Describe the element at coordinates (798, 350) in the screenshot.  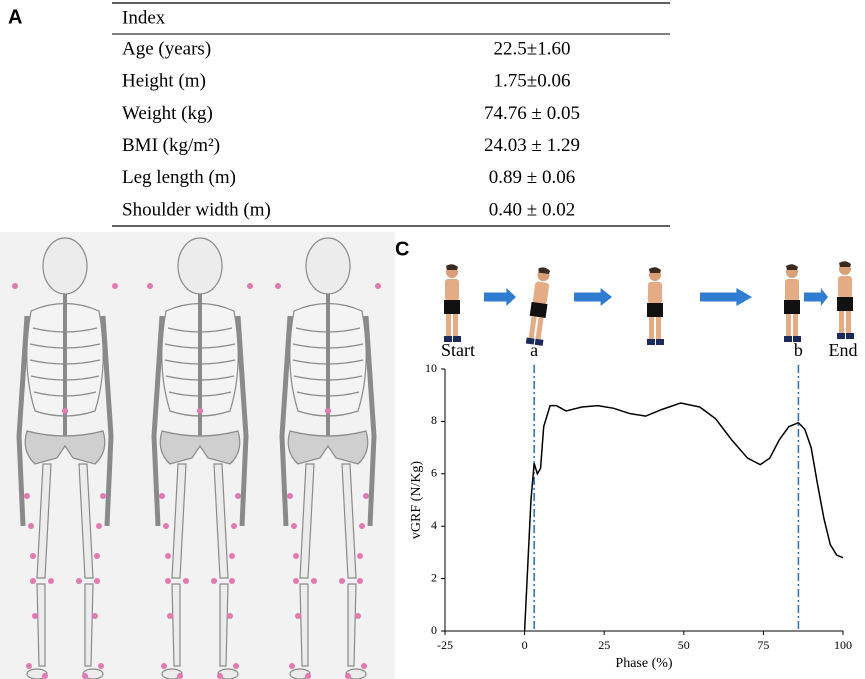
I see `phase-marker-label: b` at that location.